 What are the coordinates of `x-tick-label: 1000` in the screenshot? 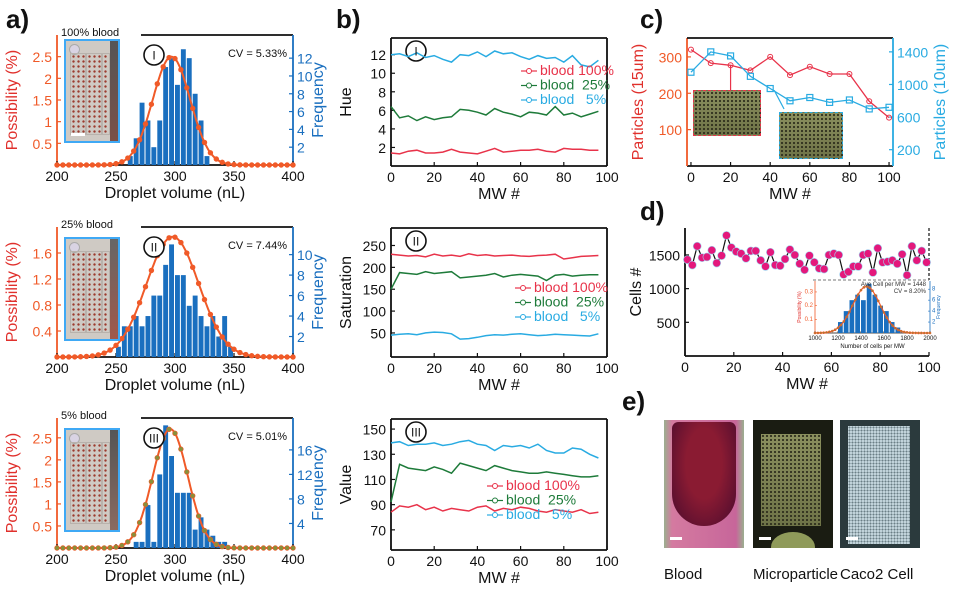 It's located at (815, 339).